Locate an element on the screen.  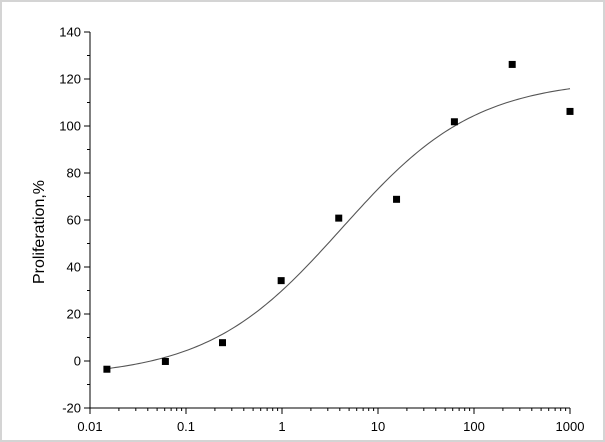
y-tick-label: 0 is located at coordinates (77, 361).